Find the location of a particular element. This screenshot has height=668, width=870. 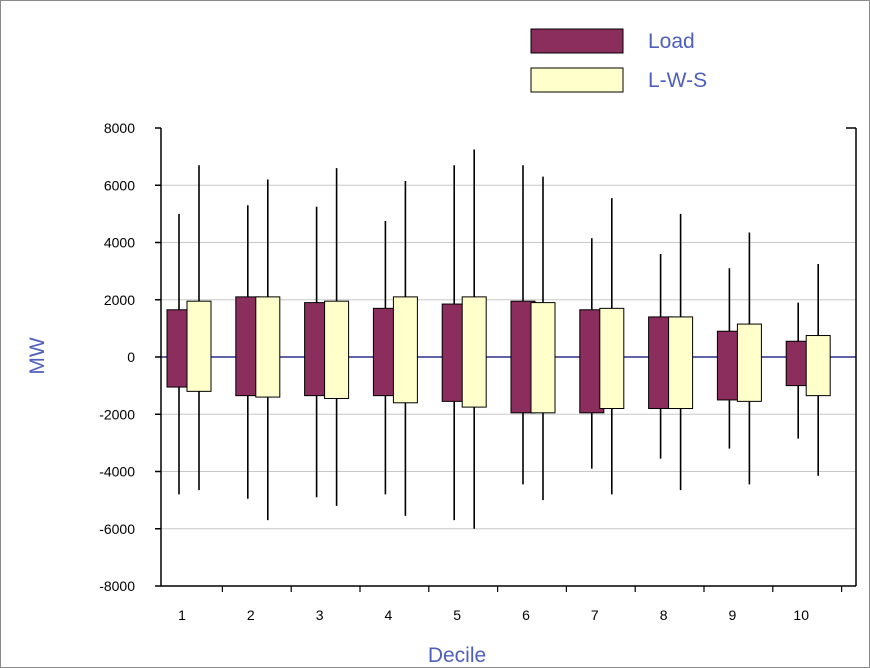

x-tick-label-5: 5 is located at coordinates (457, 615).